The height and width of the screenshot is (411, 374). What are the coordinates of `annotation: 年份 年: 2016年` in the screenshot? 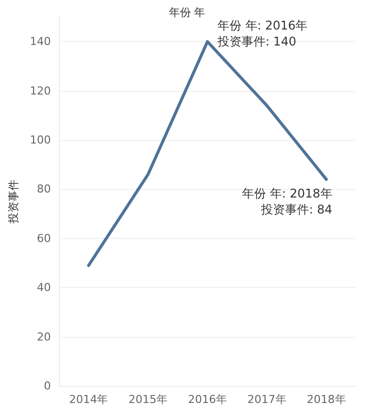 It's located at (262, 25).